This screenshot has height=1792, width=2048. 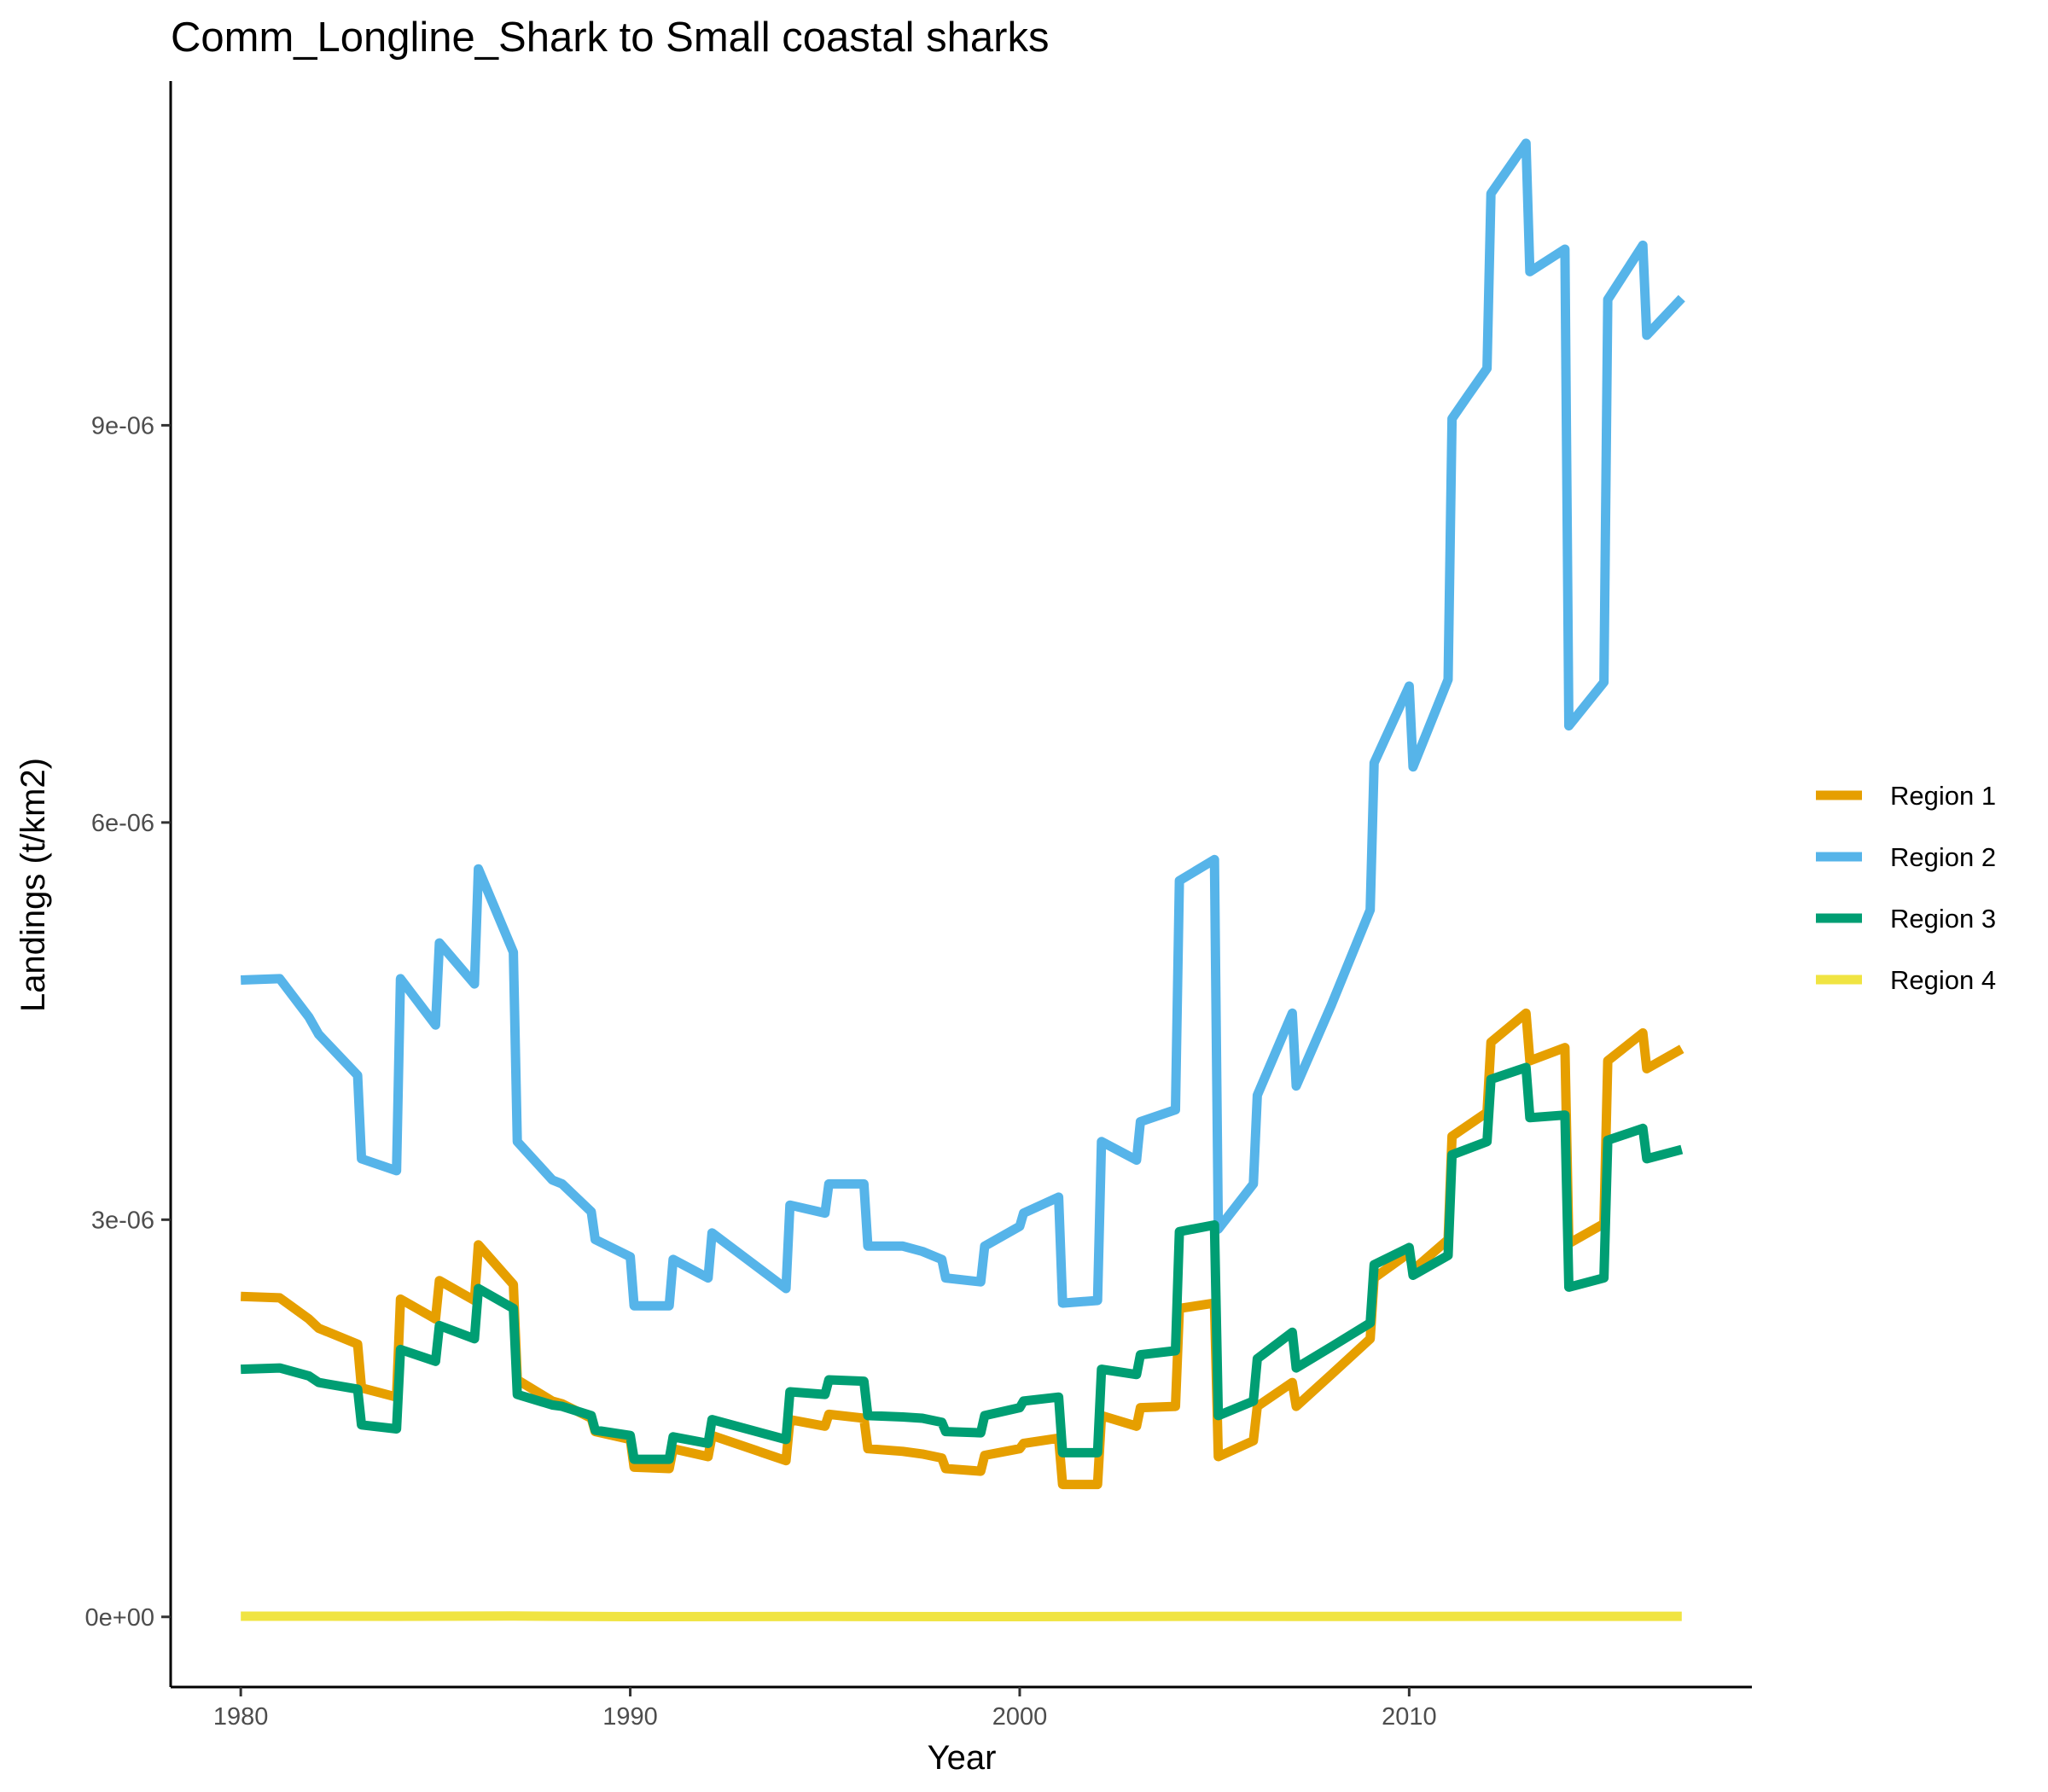 What do you see at coordinates (1409, 1717) in the screenshot?
I see `x-tick-label: 2010` at bounding box center [1409, 1717].